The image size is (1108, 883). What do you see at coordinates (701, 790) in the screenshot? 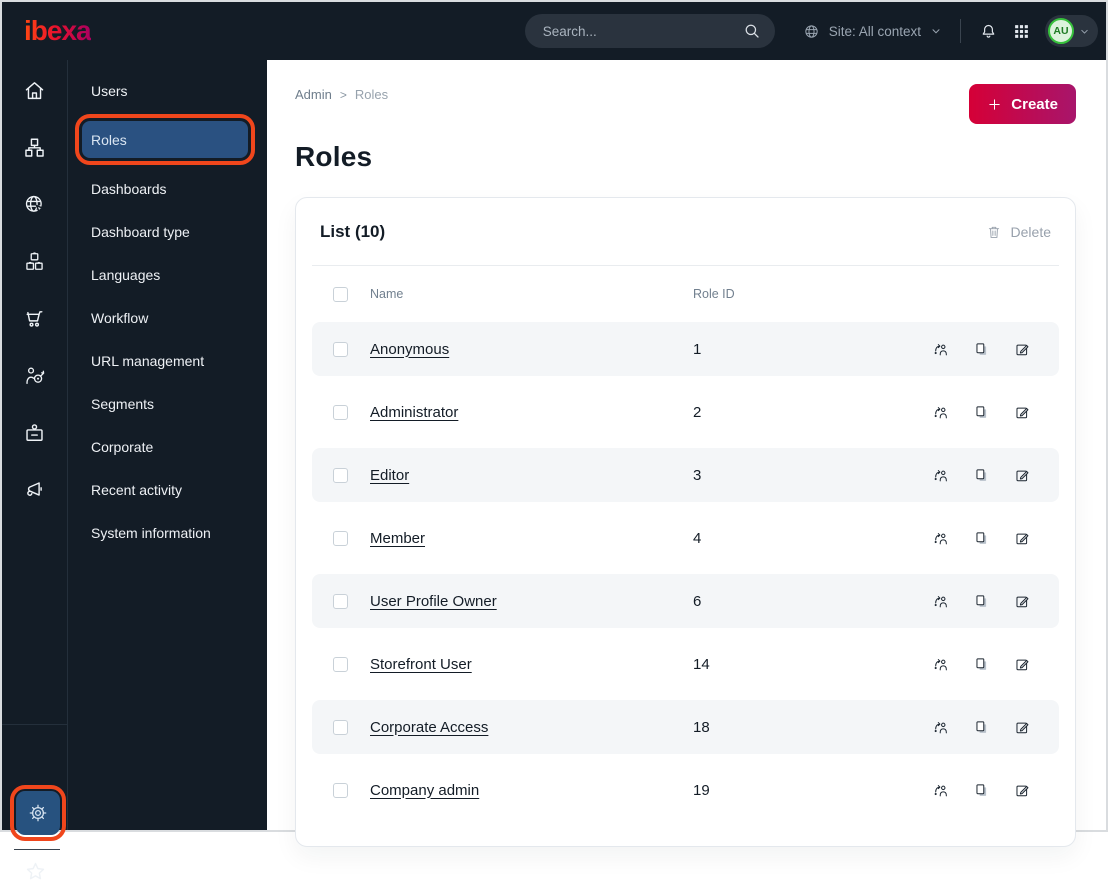
I see `role-id-value: 19` at bounding box center [701, 790].